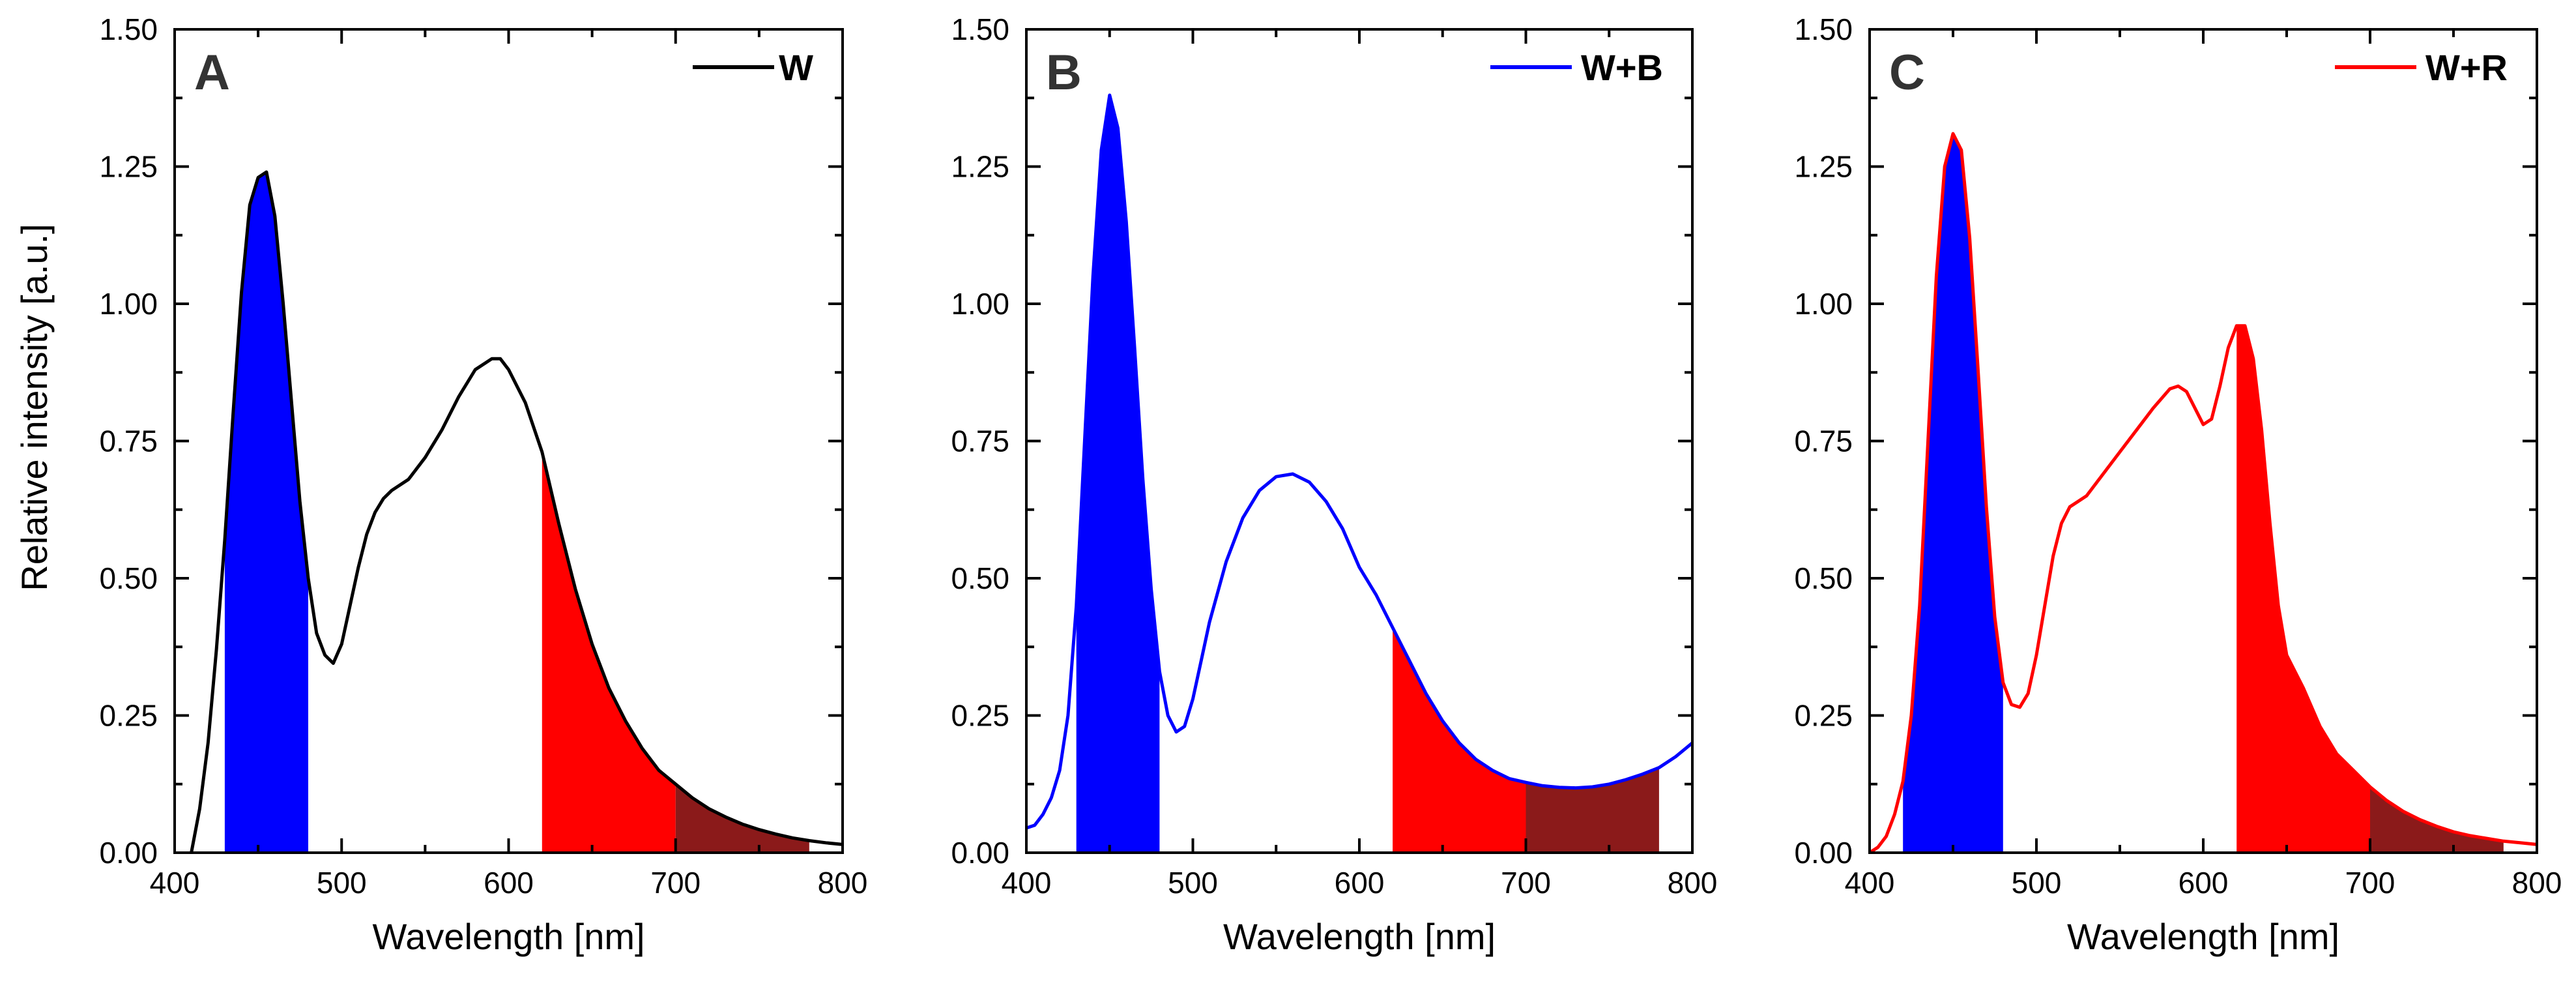  What do you see at coordinates (796, 67) in the screenshot?
I see `legend-label: W` at bounding box center [796, 67].